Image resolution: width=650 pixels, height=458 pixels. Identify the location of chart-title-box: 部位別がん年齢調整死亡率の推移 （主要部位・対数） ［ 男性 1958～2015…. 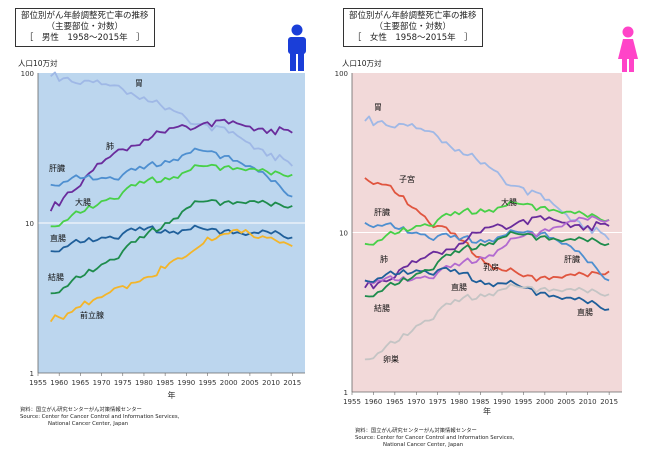
(85, 27).